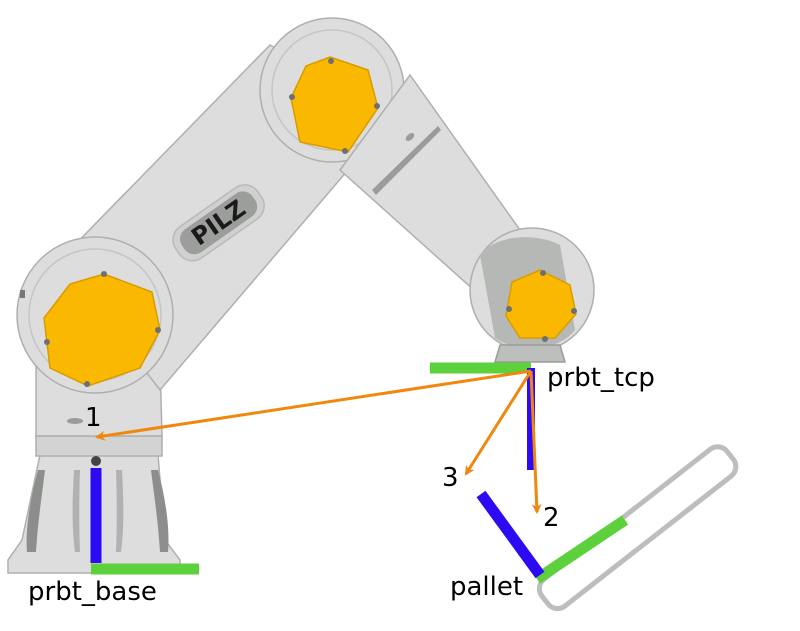 The height and width of the screenshot is (631, 800). What do you see at coordinates (510, 534) in the screenshot?
I see `pallet-z-axis` at bounding box center [510, 534].